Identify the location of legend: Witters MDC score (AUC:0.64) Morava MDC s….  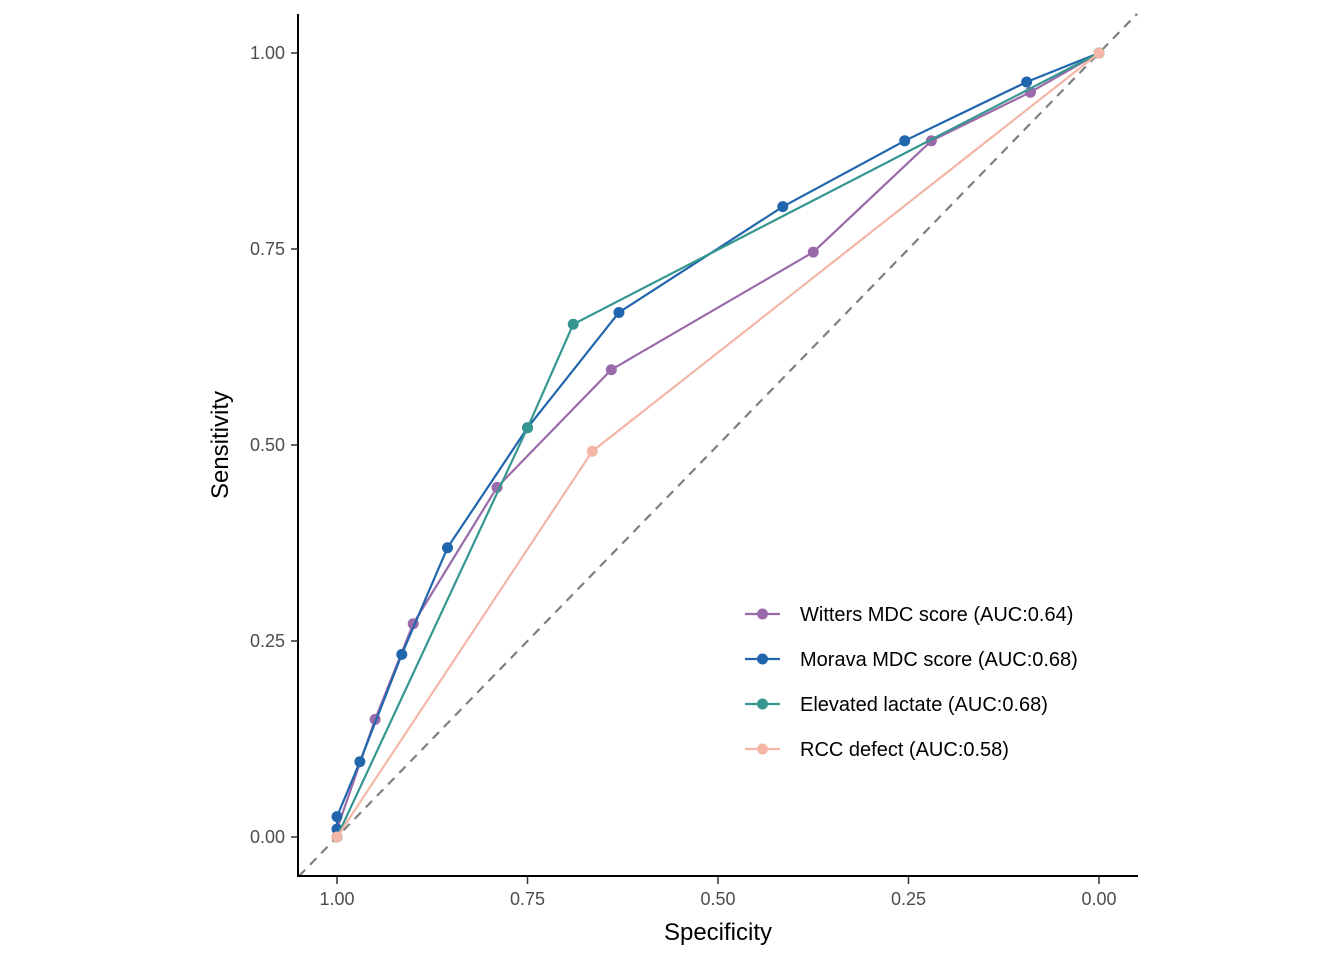
(911, 682).